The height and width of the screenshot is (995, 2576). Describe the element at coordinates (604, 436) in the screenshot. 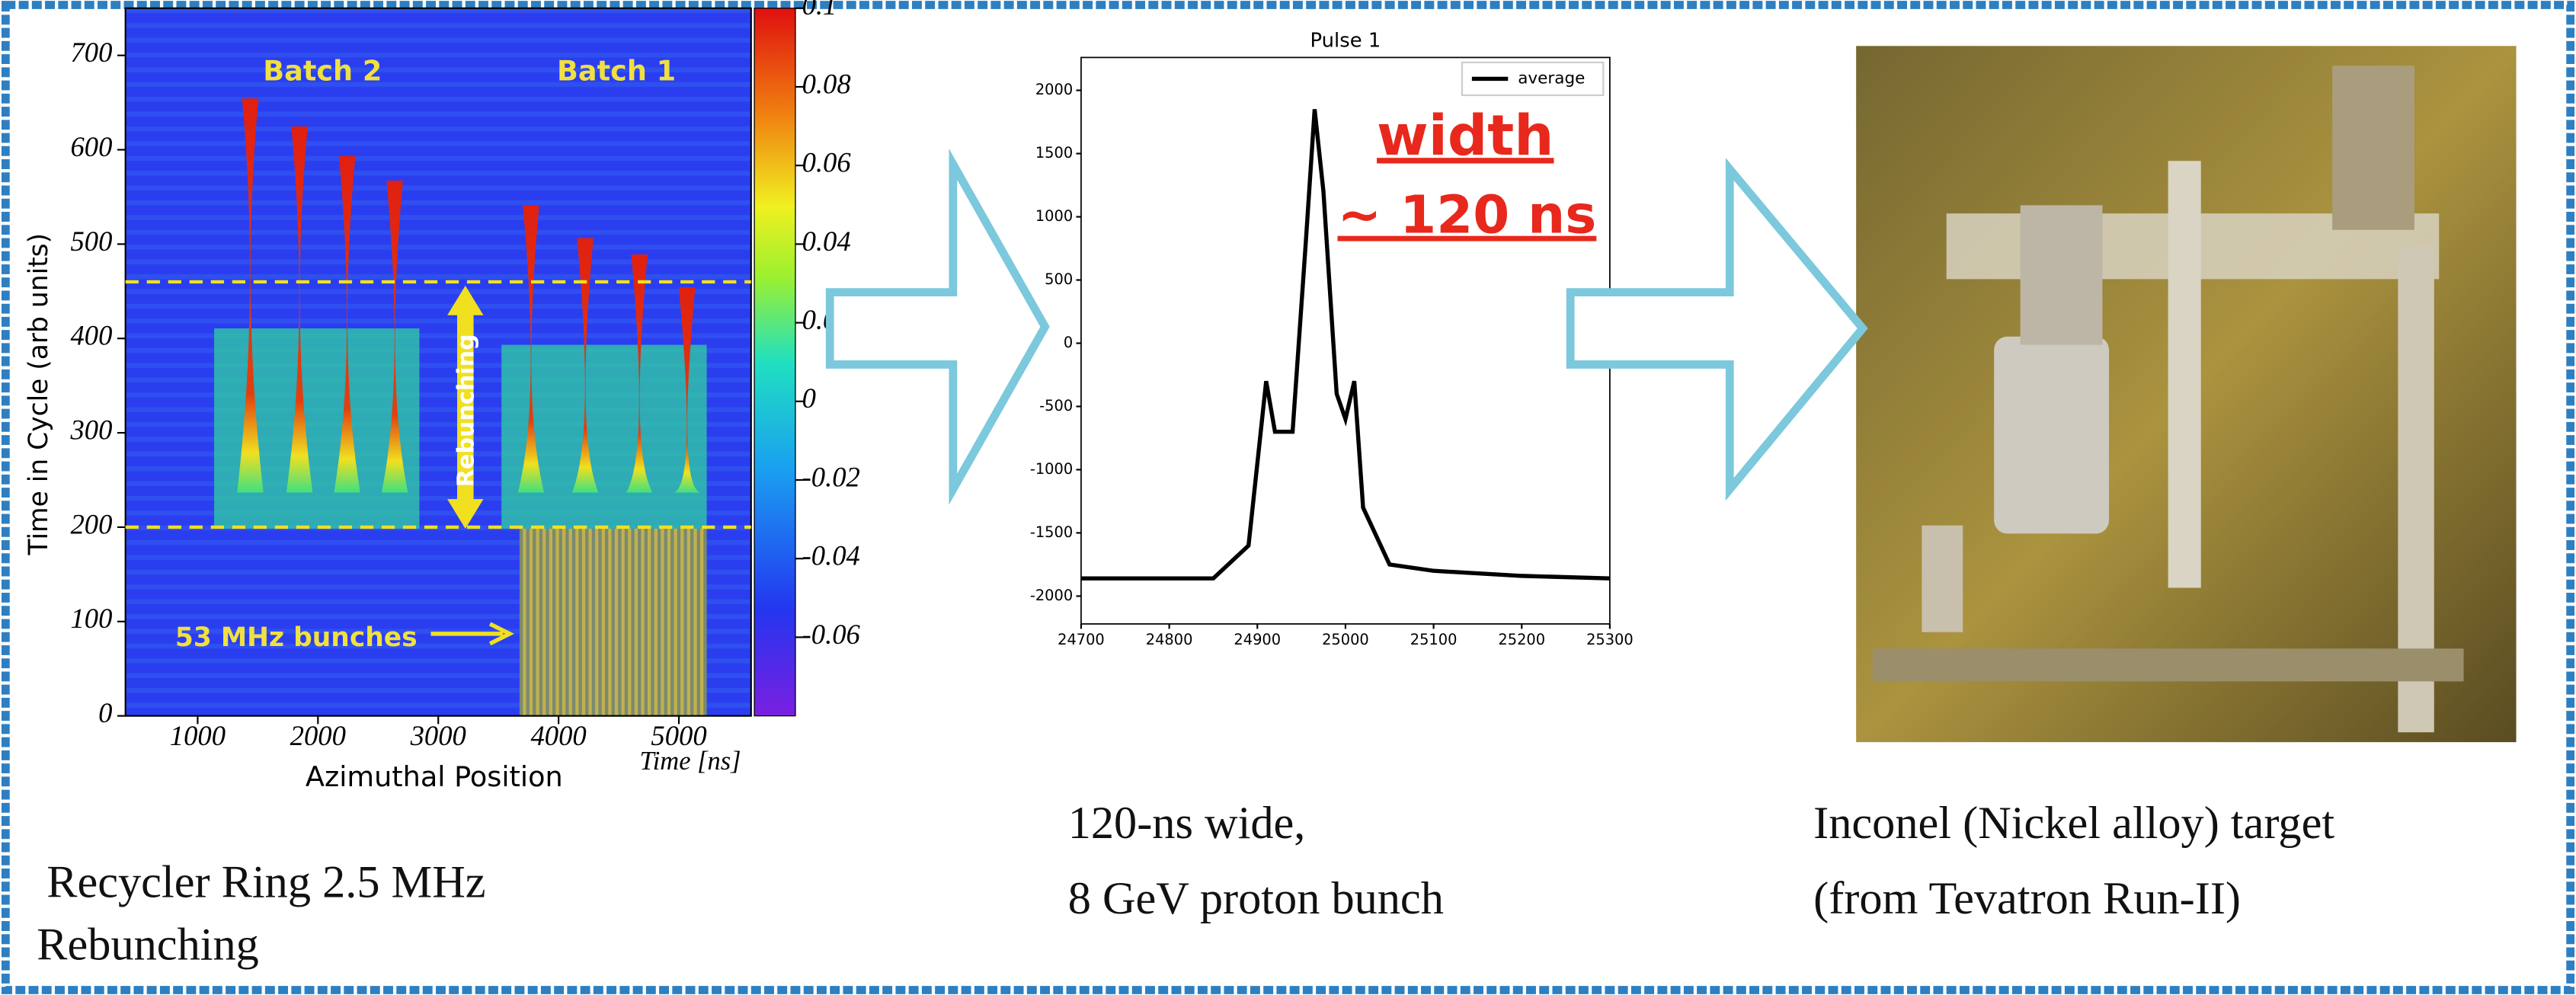

I see `heatmap-glow` at that location.